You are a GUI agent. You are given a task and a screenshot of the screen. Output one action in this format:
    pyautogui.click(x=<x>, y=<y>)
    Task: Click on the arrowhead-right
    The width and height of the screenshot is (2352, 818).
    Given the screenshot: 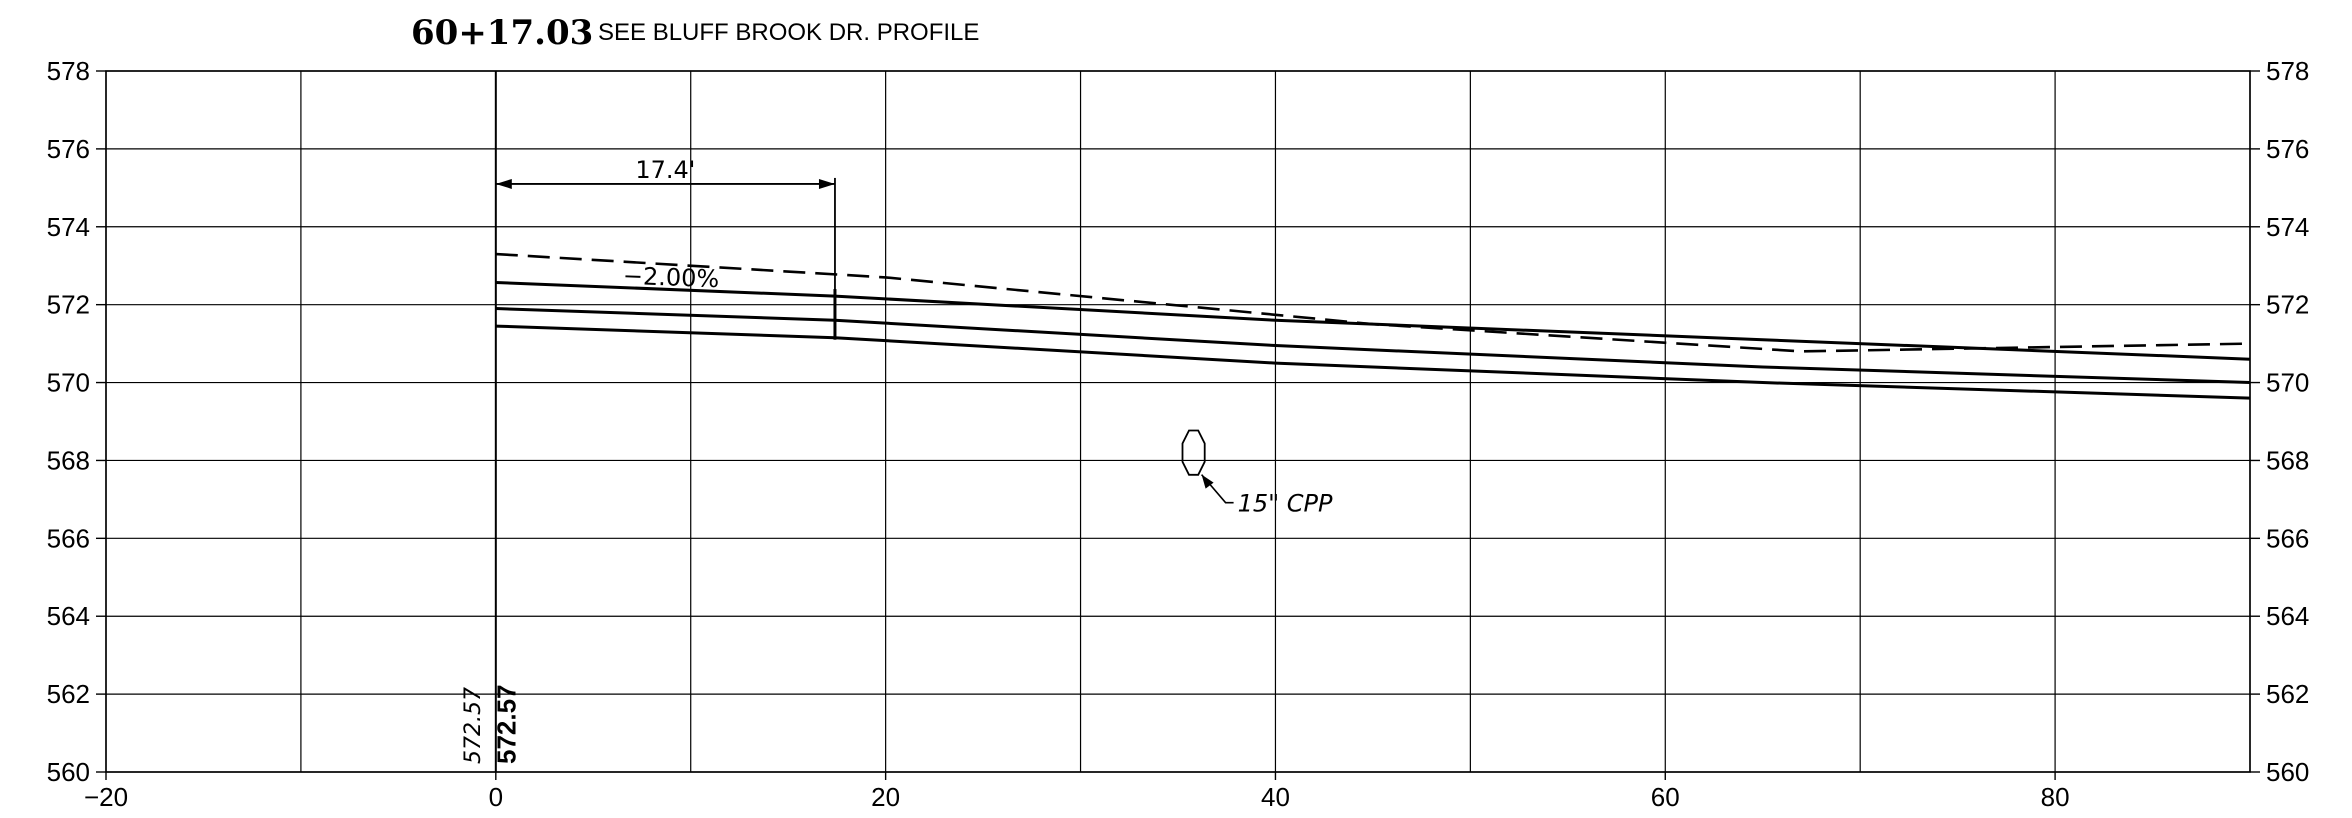 What is the action you would take?
    pyautogui.click(x=826, y=183)
    